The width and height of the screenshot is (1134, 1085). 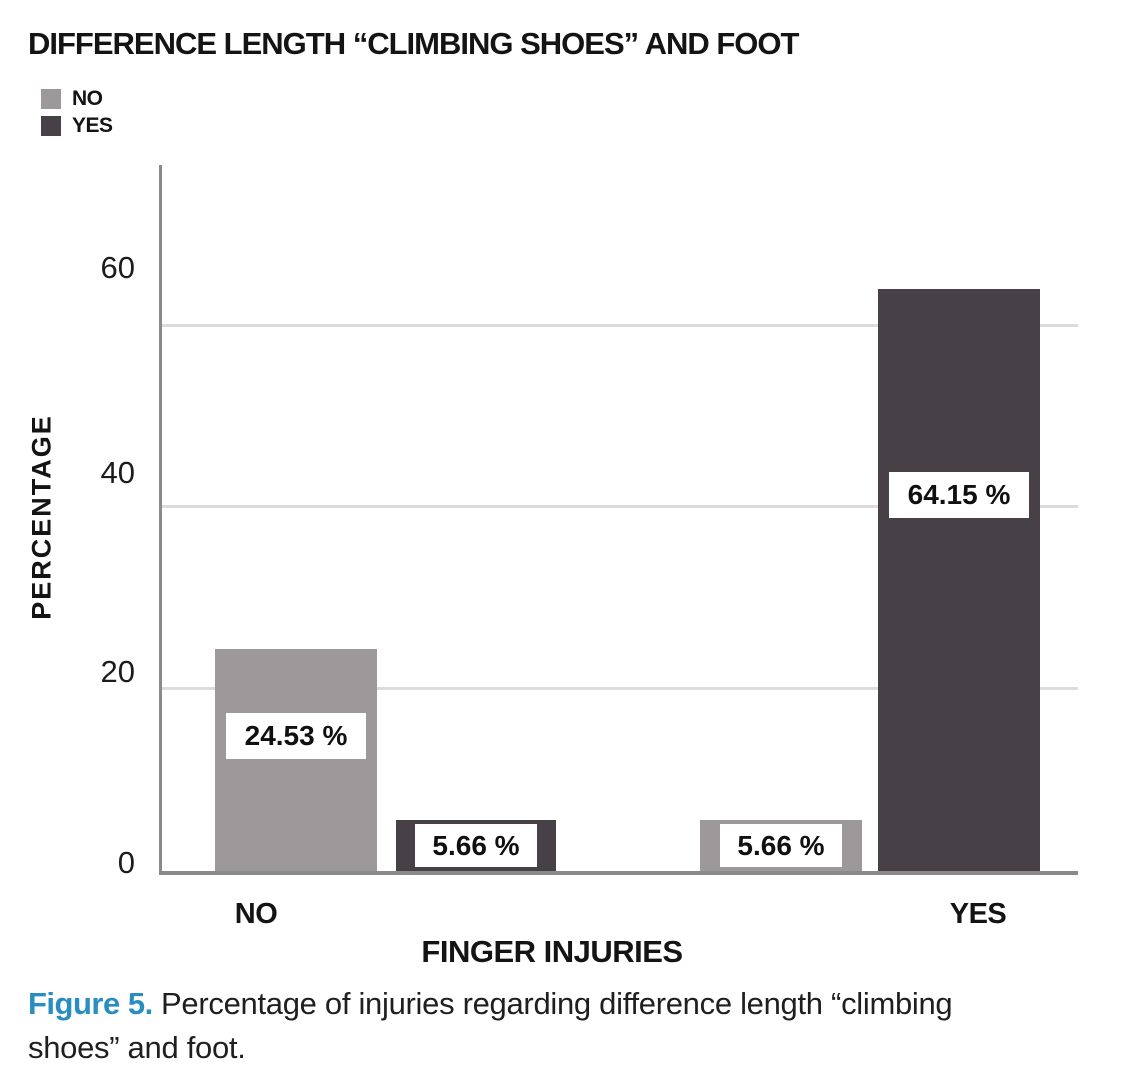 What do you see at coordinates (978, 914) in the screenshot?
I see `x-tick-yes: YES` at bounding box center [978, 914].